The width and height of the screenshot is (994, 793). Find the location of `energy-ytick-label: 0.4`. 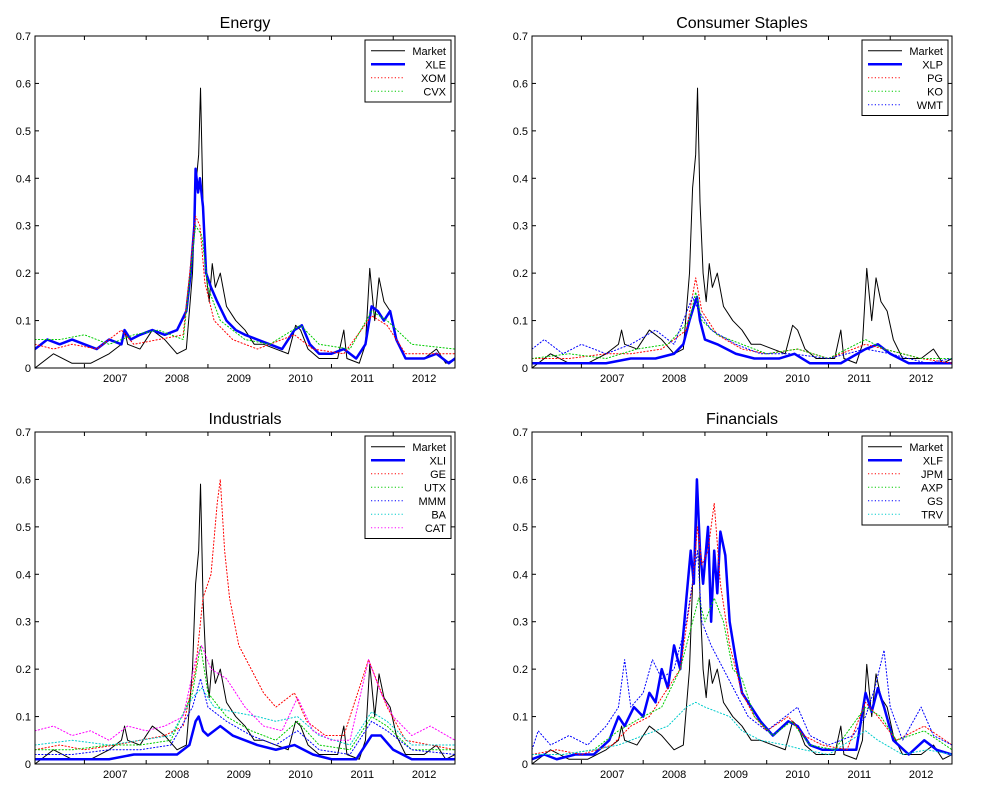

energy-ytick-label: 0.4 is located at coordinates (23, 179).